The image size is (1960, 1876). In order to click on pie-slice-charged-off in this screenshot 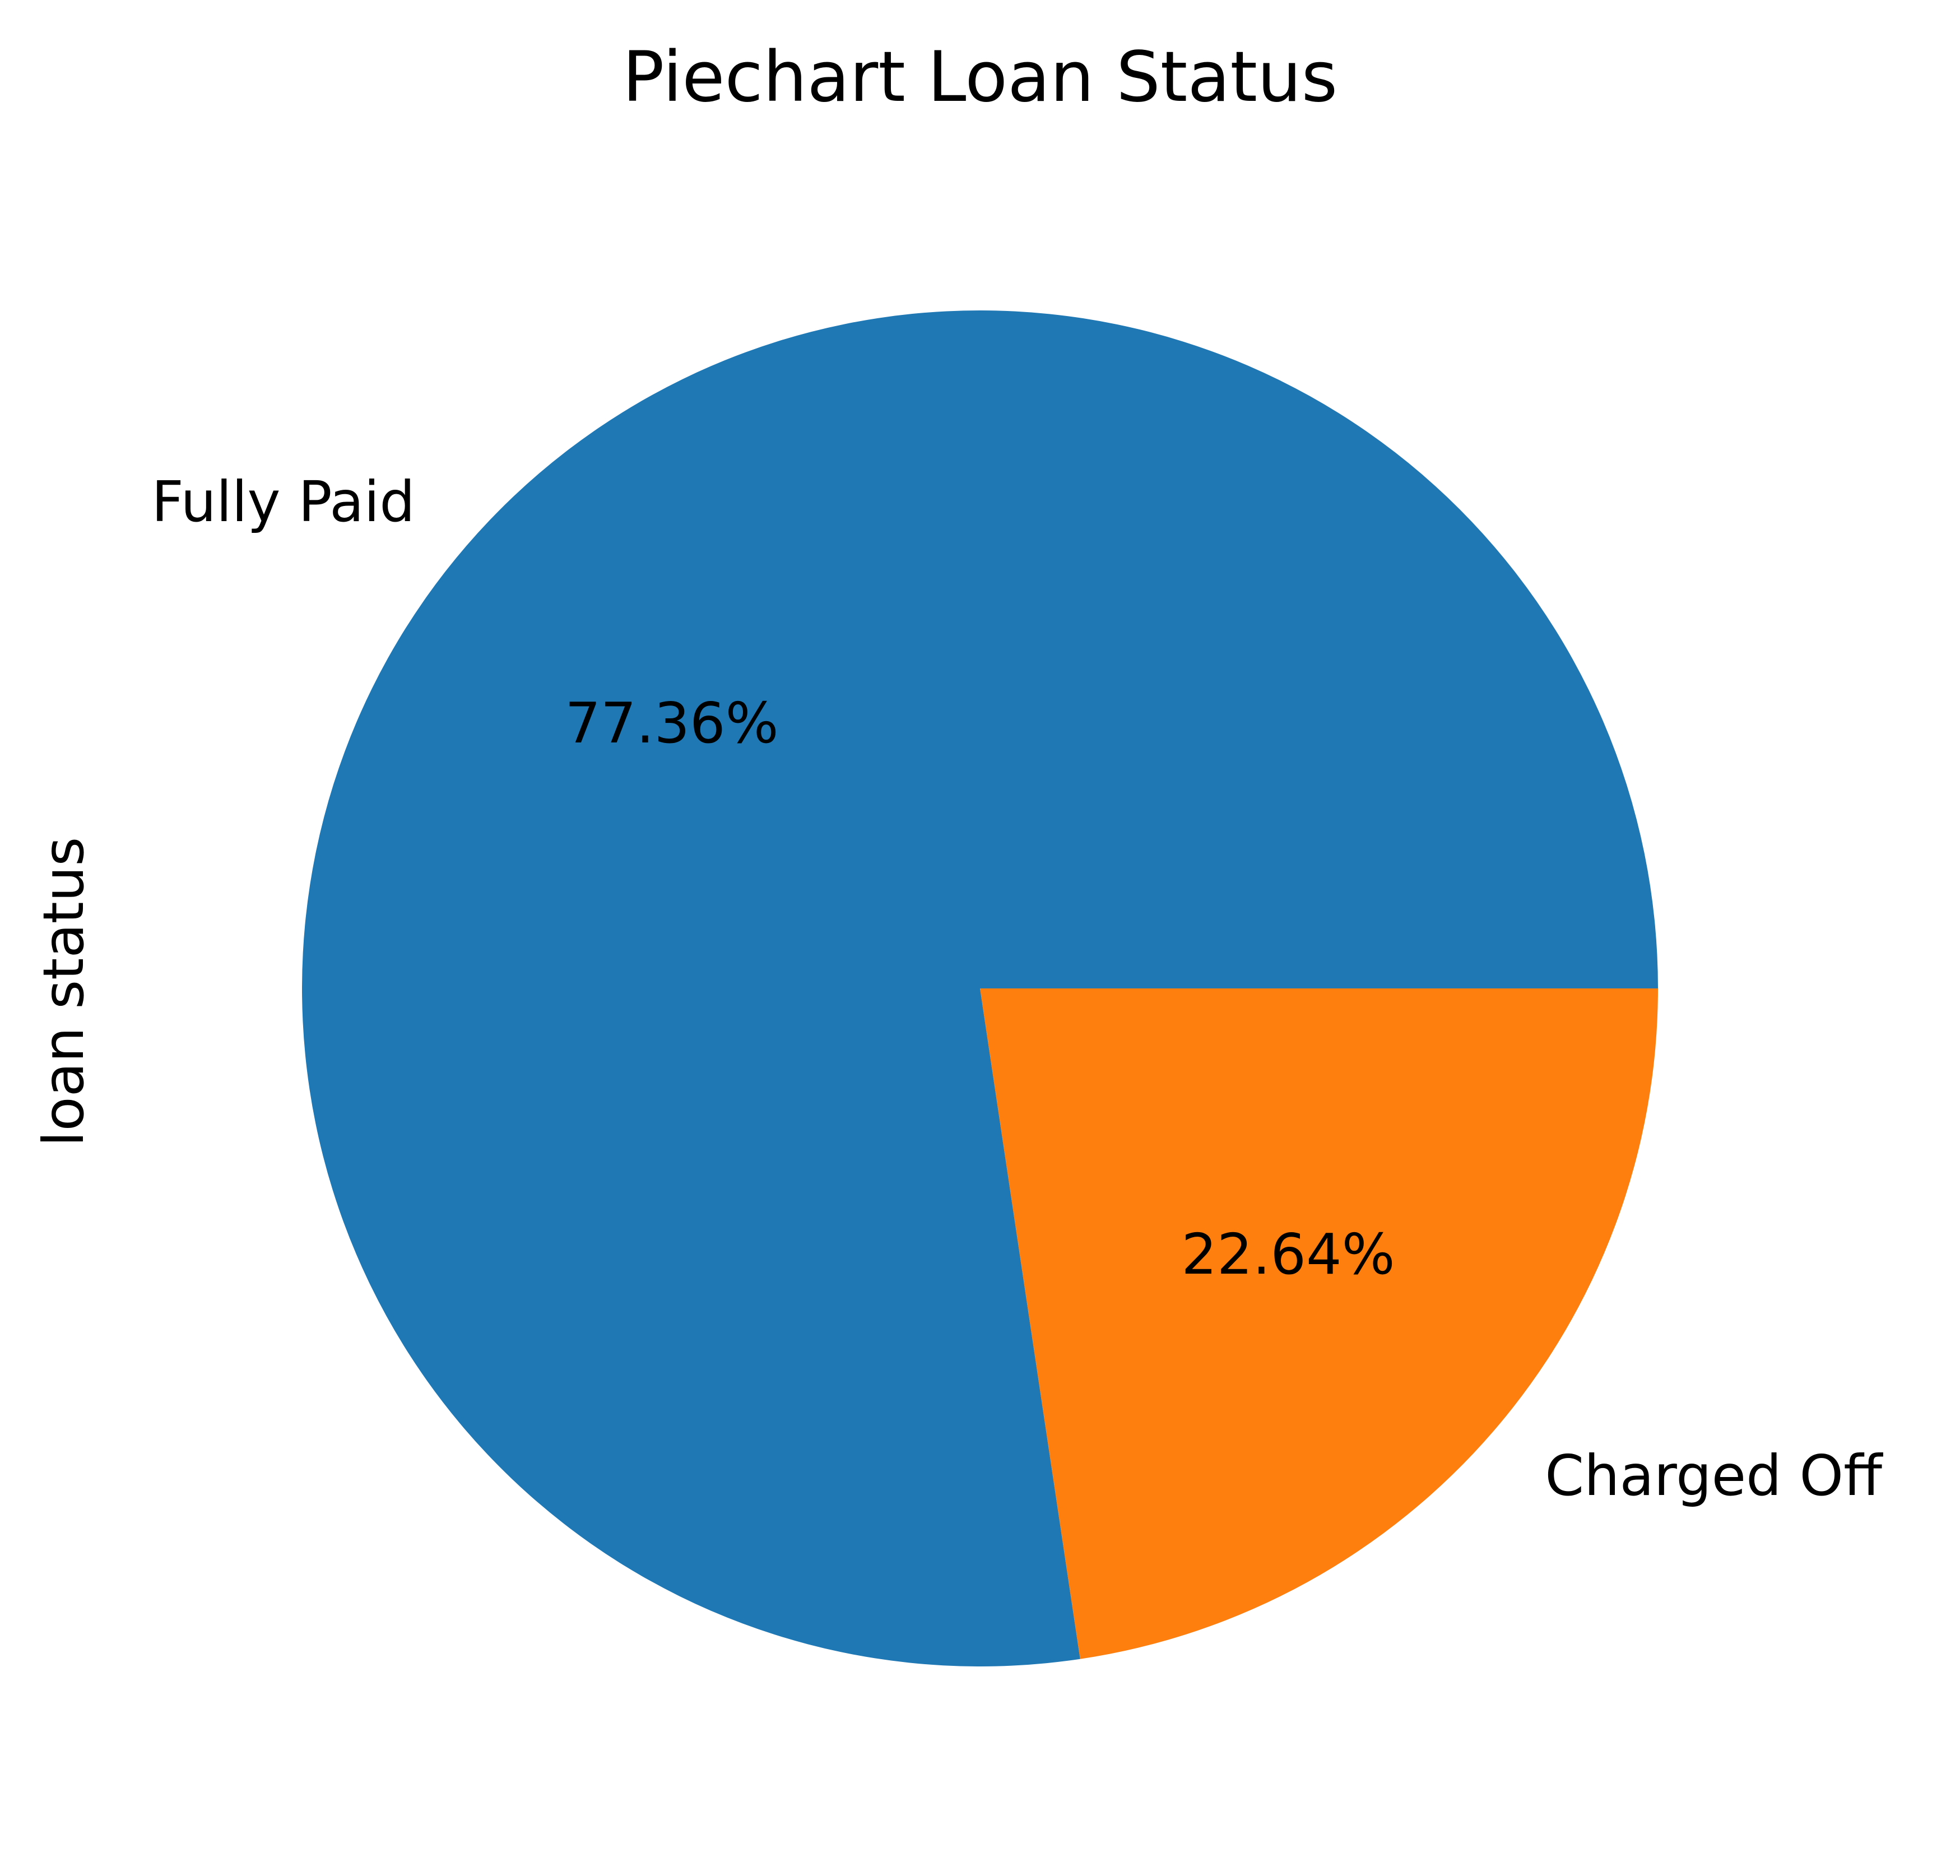, I will do `click(1319, 1323)`.